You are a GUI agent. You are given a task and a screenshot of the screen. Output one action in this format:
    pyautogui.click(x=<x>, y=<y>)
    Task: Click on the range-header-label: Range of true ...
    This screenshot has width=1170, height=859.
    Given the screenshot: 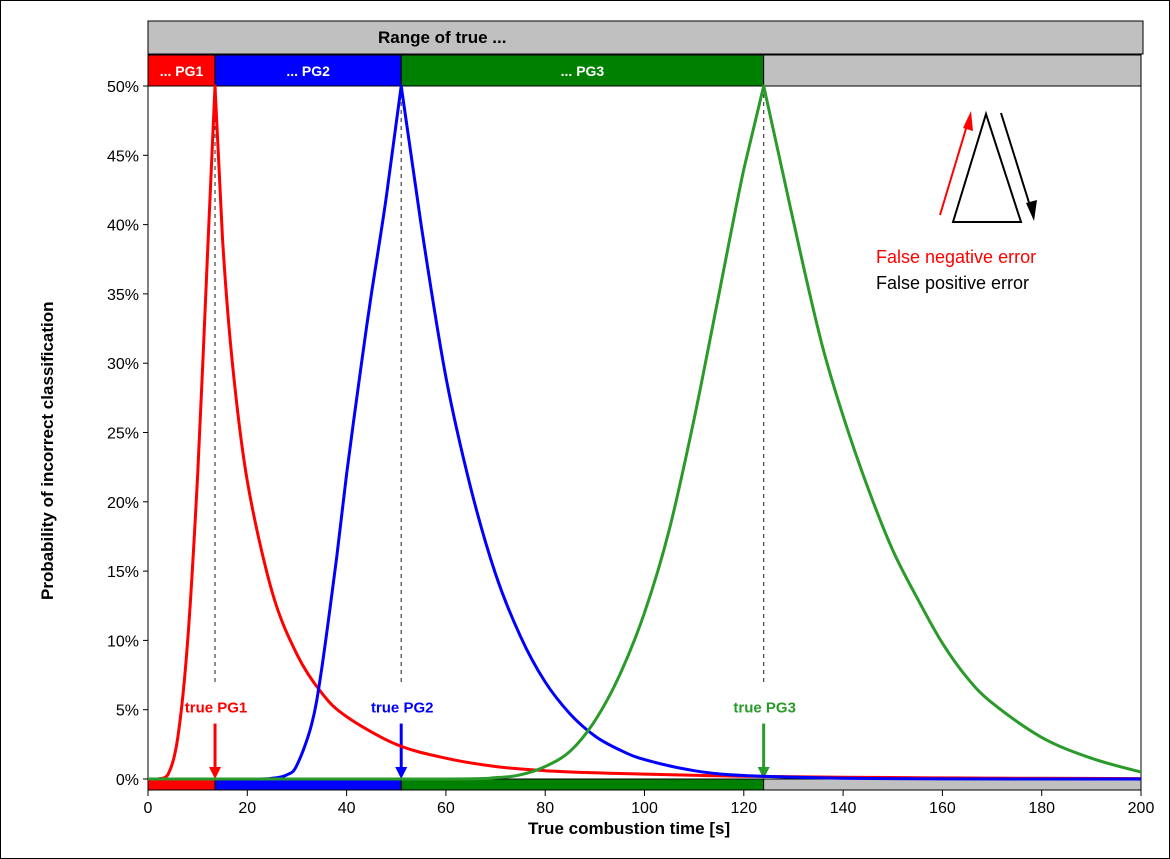 What is the action you would take?
    pyautogui.click(x=442, y=37)
    